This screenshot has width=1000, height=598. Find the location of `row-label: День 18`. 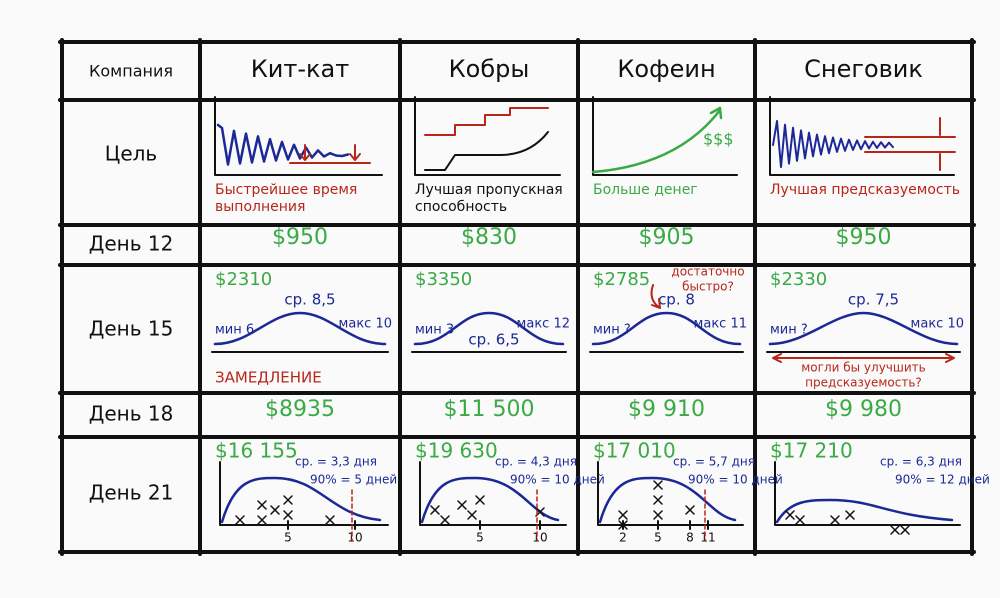

row-label: День 18 is located at coordinates (131, 414).